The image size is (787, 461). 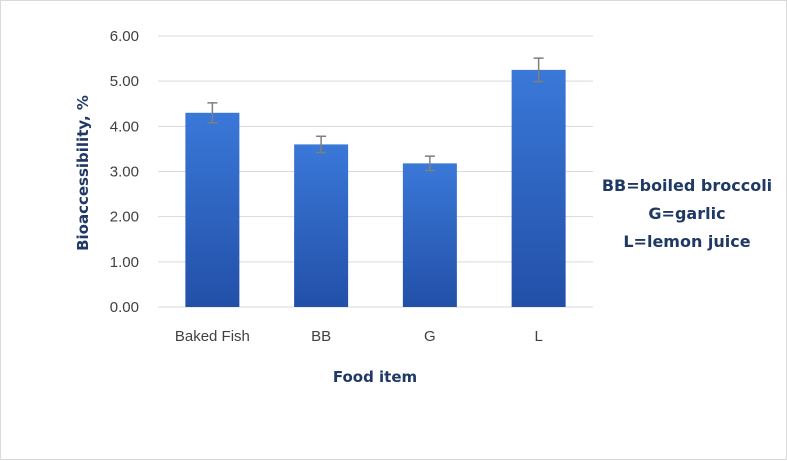 What do you see at coordinates (124, 126) in the screenshot?
I see `y-tick-label: 4.00` at bounding box center [124, 126].